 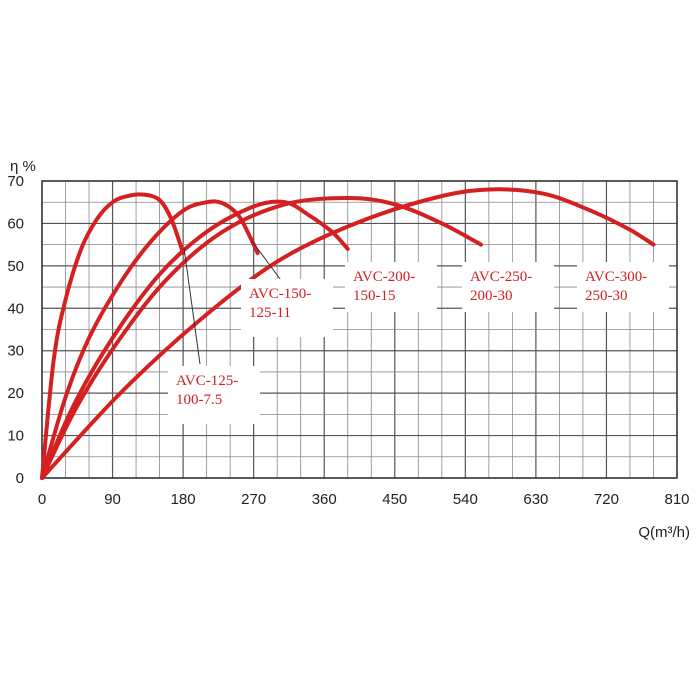 I want to click on series-label: AVC-250-, so click(x=501, y=277).